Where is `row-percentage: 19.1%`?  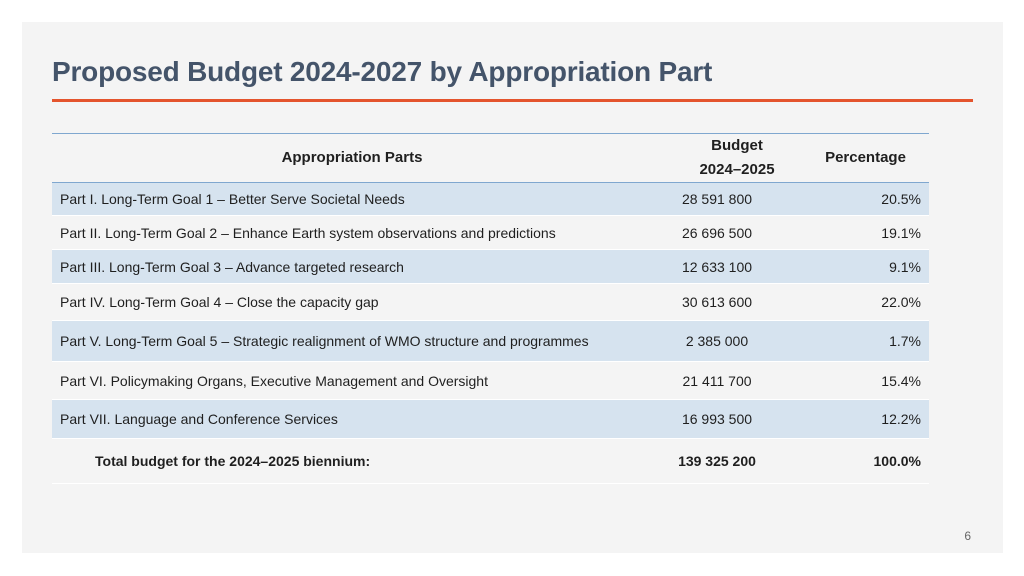
row-percentage: 19.1% is located at coordinates (901, 232).